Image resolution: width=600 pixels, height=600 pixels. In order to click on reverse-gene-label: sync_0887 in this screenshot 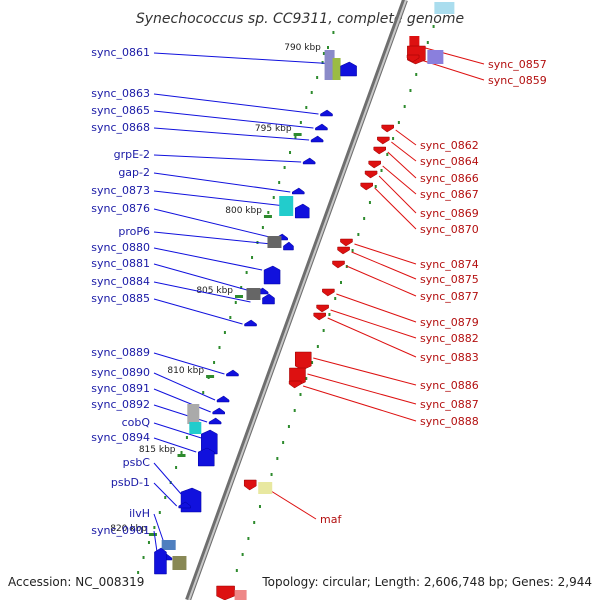, I will do `click(449, 404)`.